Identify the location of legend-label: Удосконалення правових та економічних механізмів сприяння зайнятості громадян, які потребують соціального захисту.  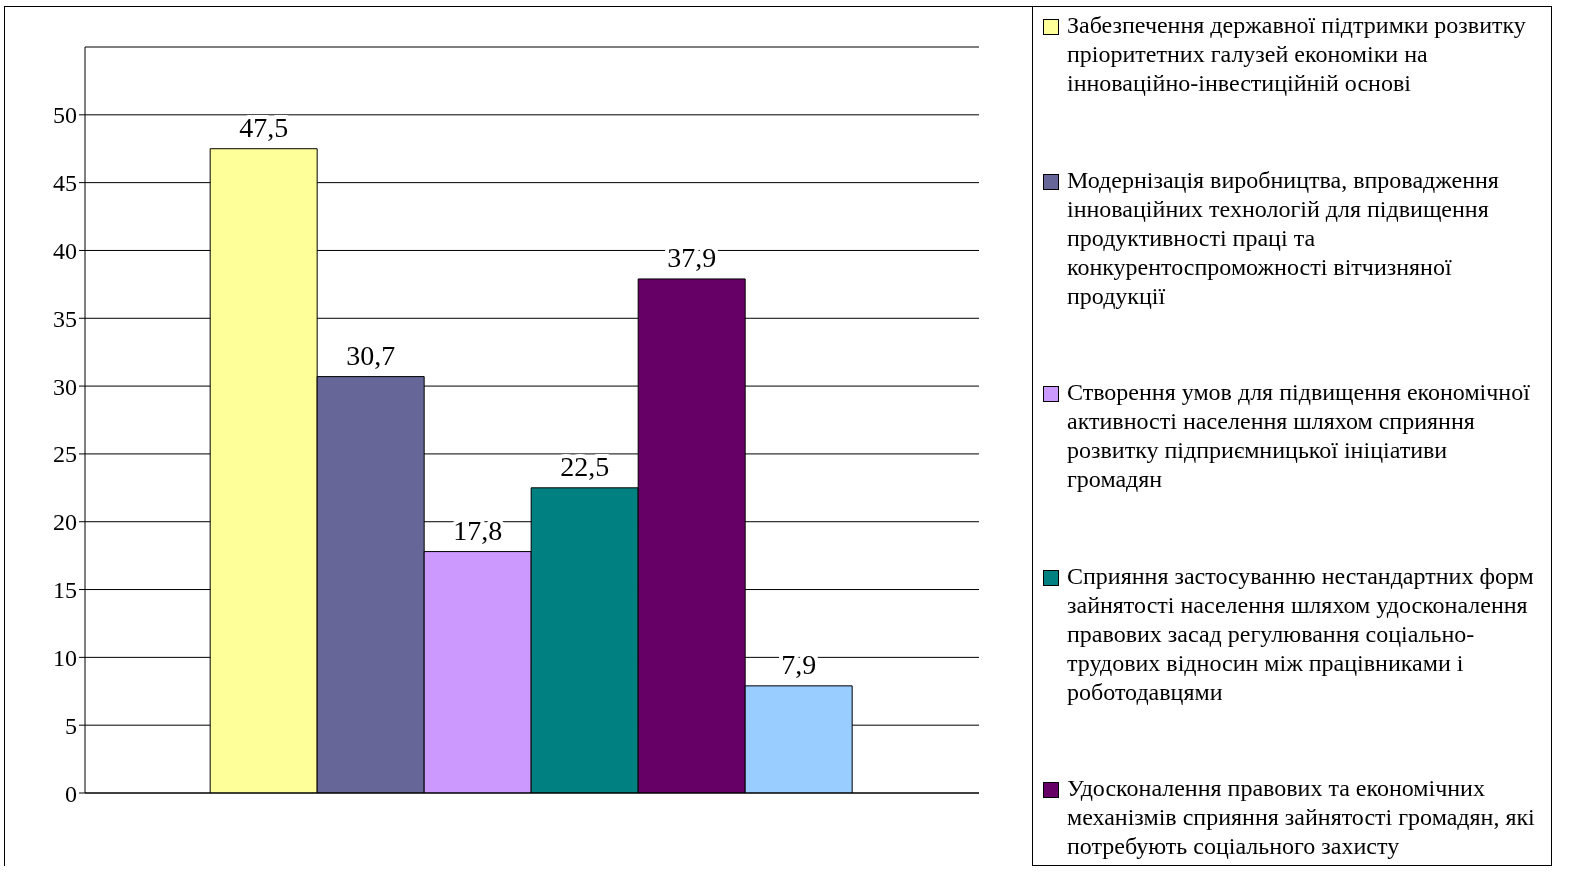
(1301, 817).